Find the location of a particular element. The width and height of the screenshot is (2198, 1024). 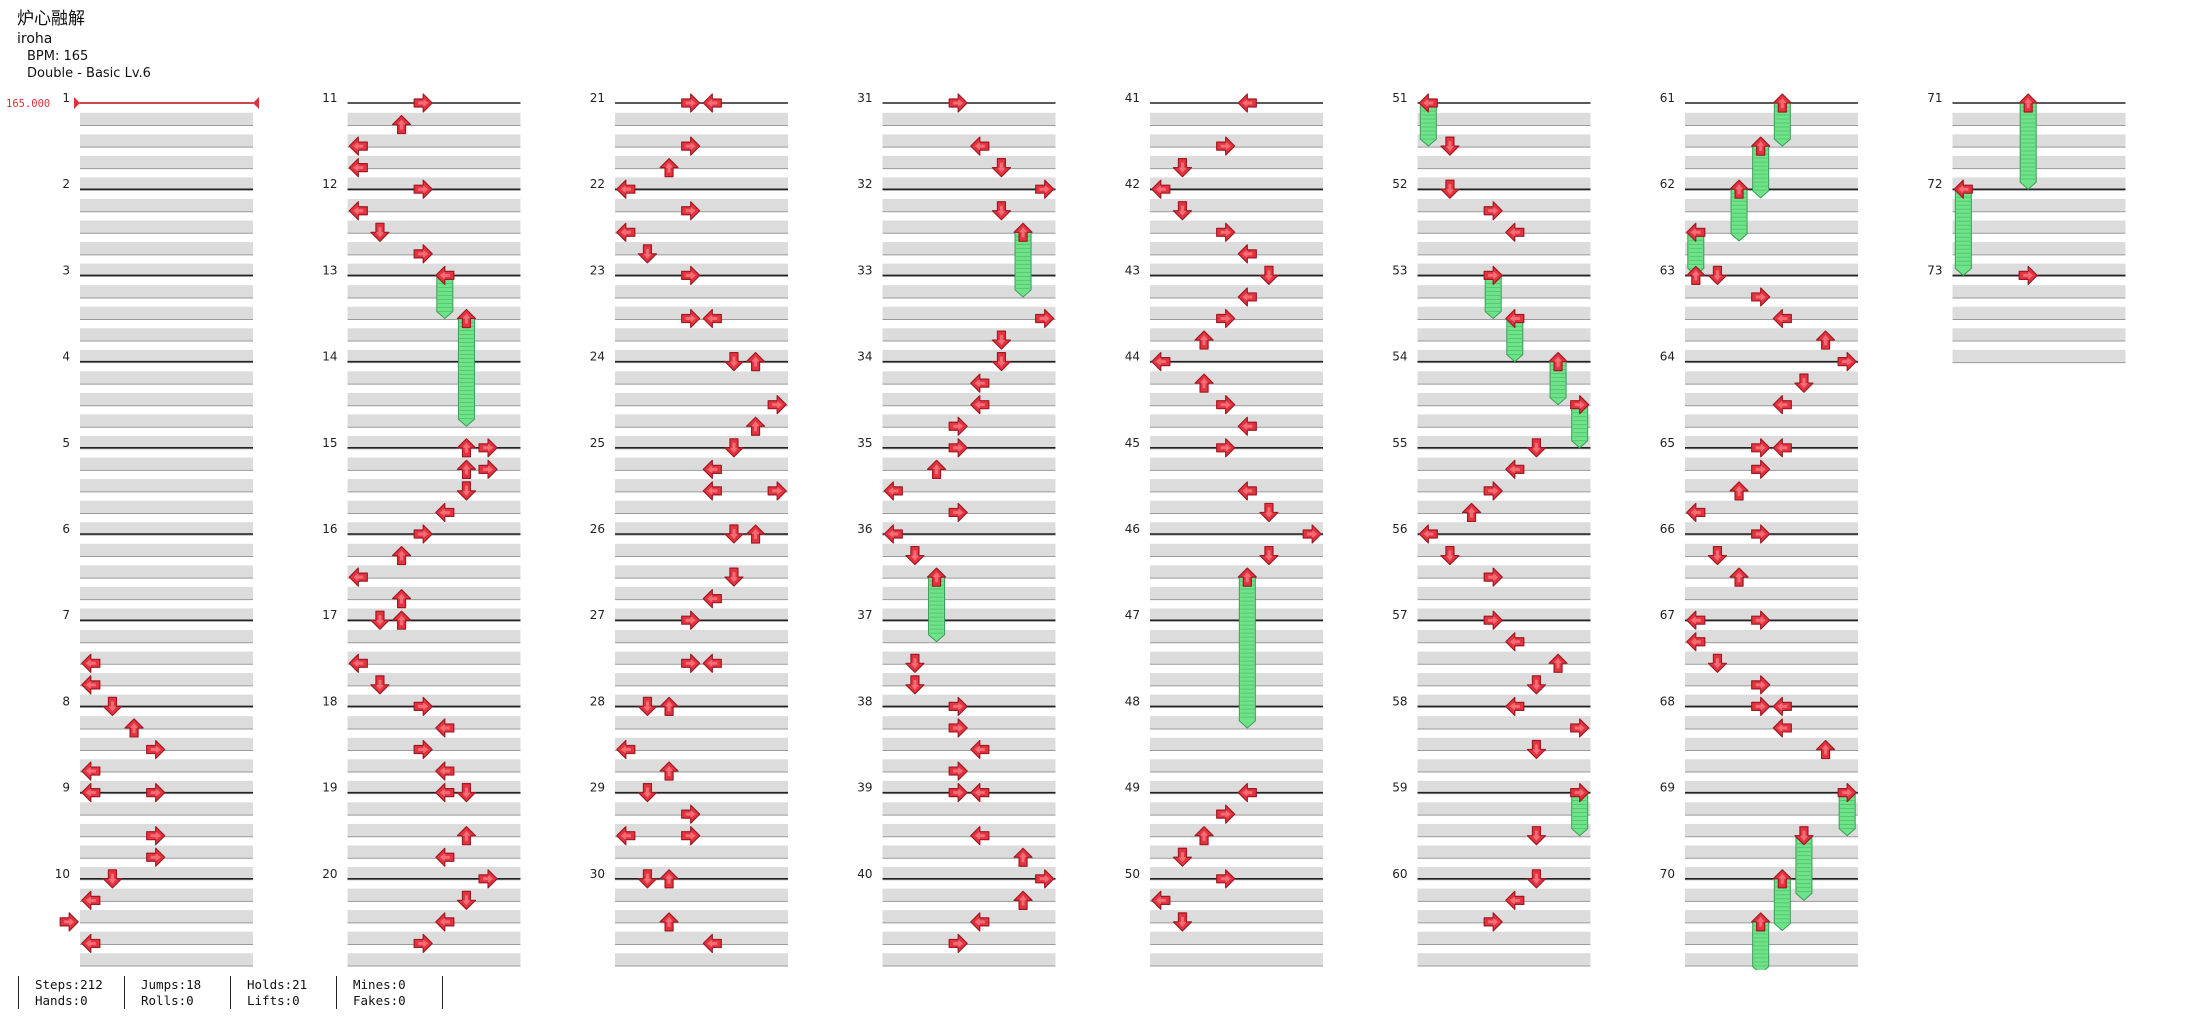

measure-number: 50 is located at coordinates (1132, 874).